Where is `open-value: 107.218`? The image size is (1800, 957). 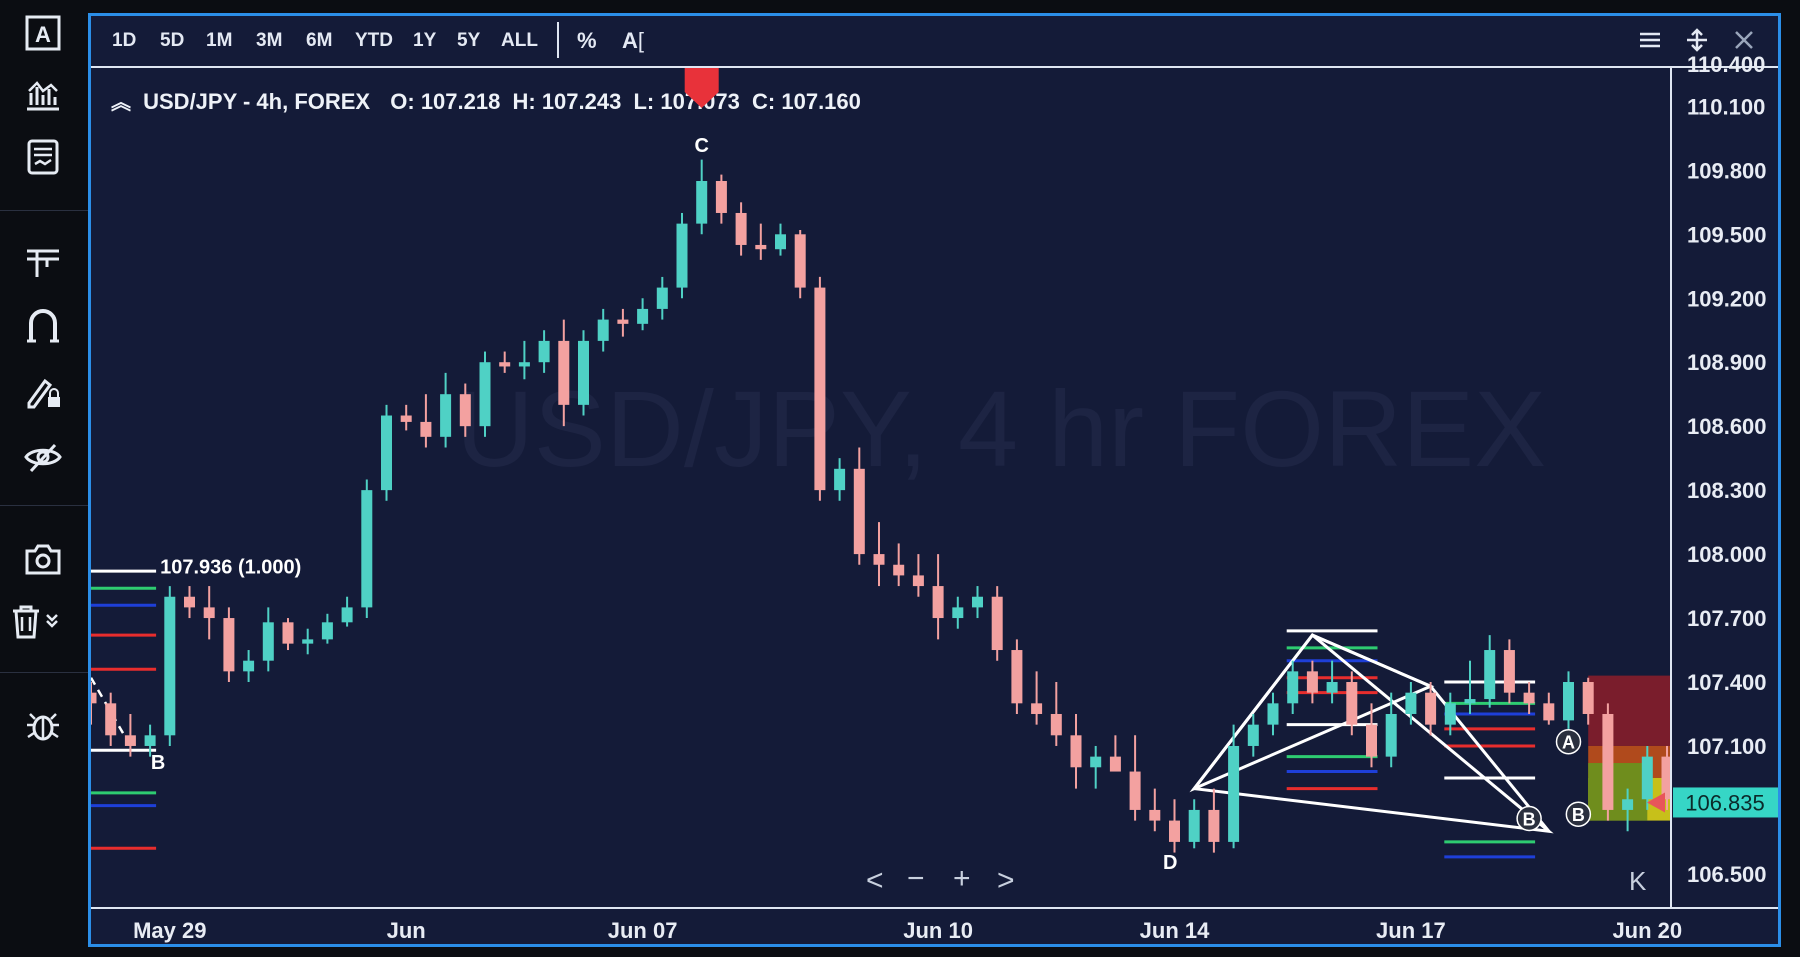
open-value: 107.218 is located at coordinates (460, 101).